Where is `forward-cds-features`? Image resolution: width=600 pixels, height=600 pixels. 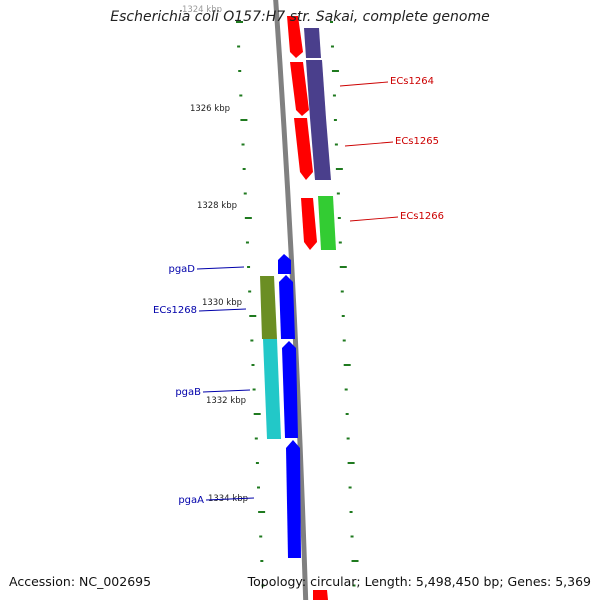
forward-cds-features is located at coordinates (320, 139).